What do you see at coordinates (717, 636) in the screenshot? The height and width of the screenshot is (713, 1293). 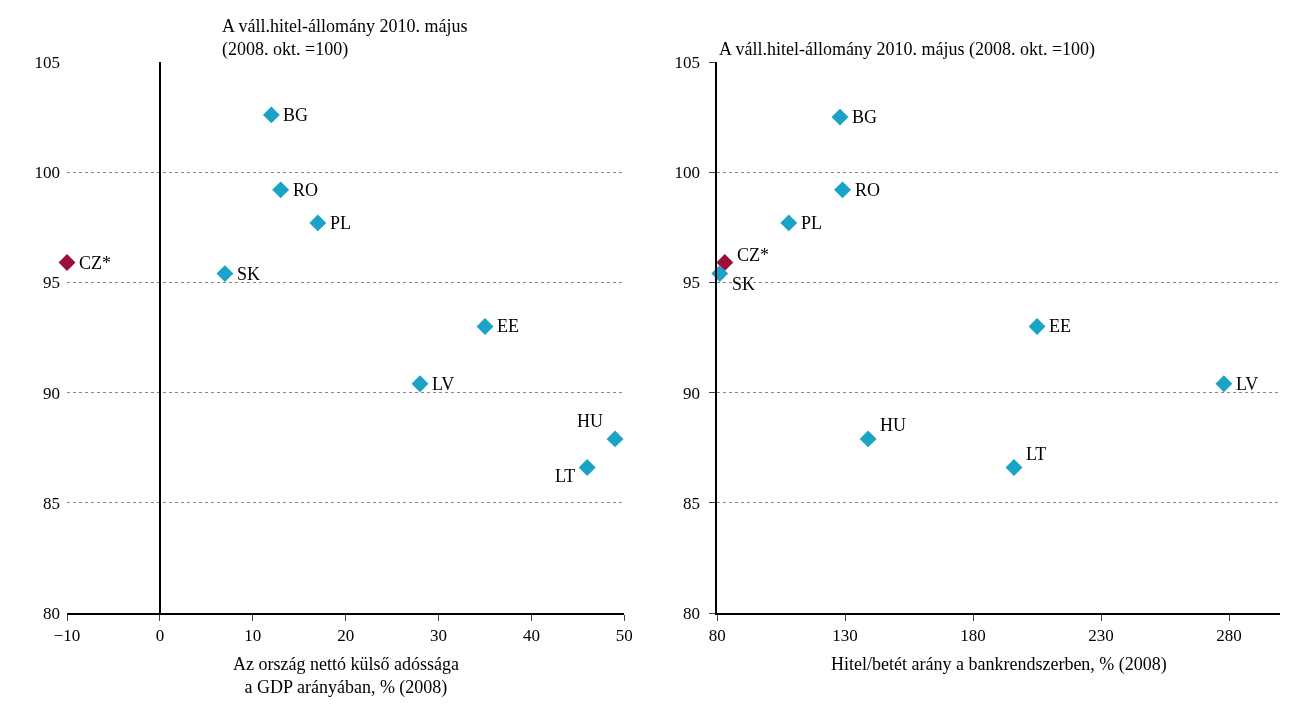 I see `x-tick-label: 80` at bounding box center [717, 636].